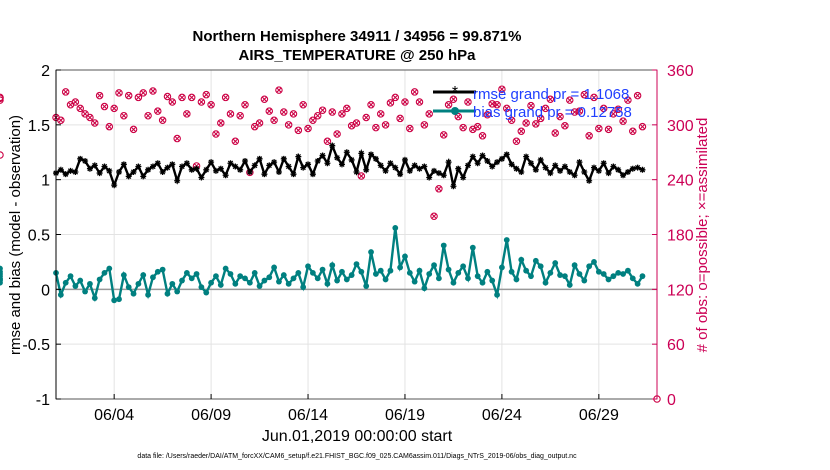  What do you see at coordinates (45, 71) in the screenshot?
I see `left-tick-label-6: 2` at bounding box center [45, 71].